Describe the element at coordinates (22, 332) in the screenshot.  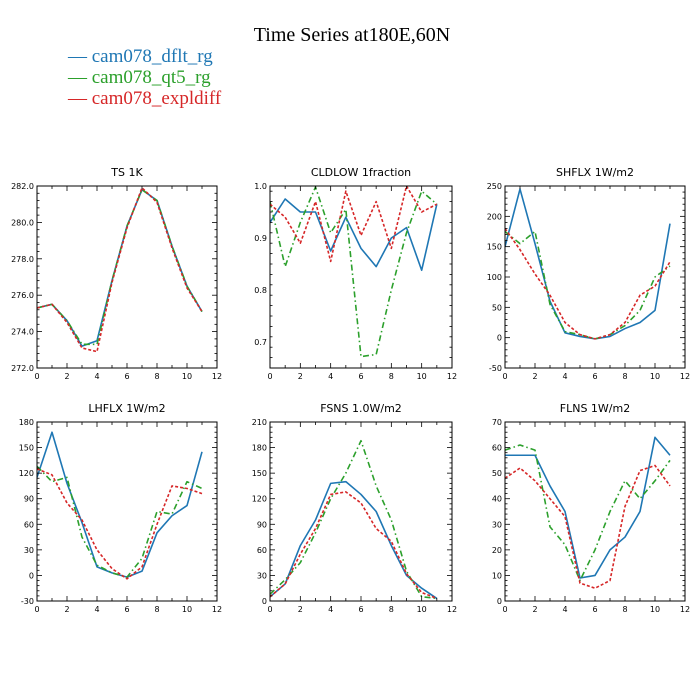
I see `y-tick-label: 274.0` at that location.